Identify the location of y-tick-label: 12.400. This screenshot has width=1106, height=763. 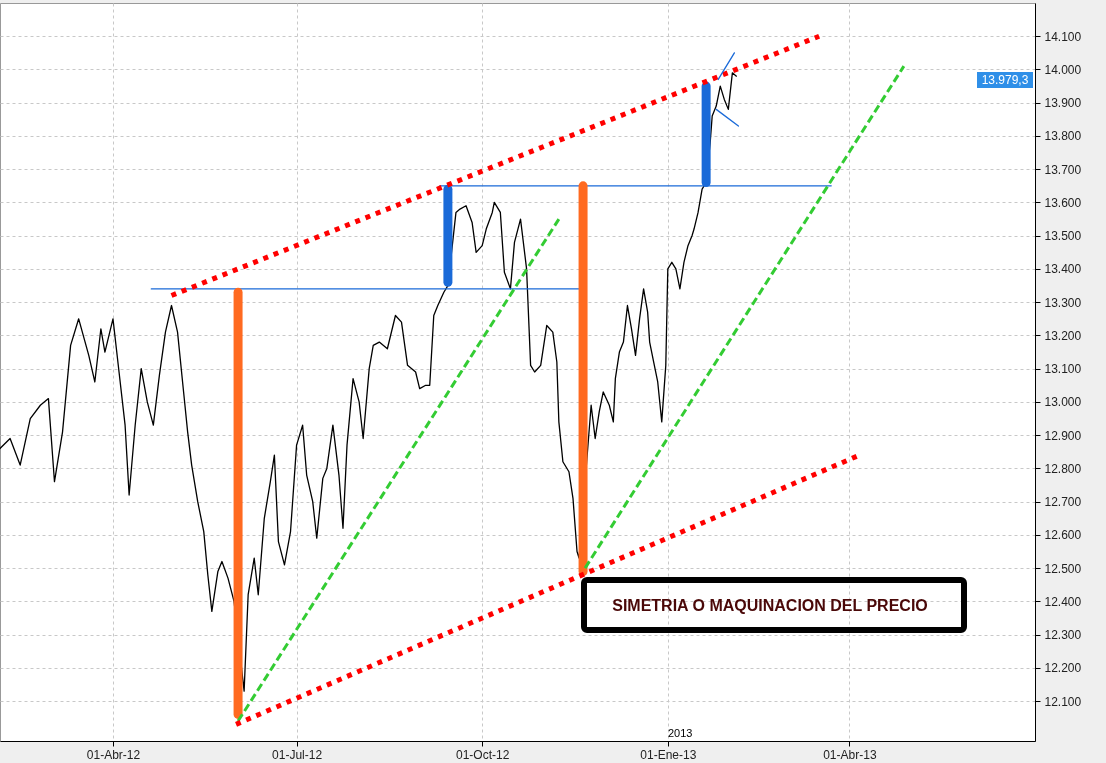
(1063, 601).